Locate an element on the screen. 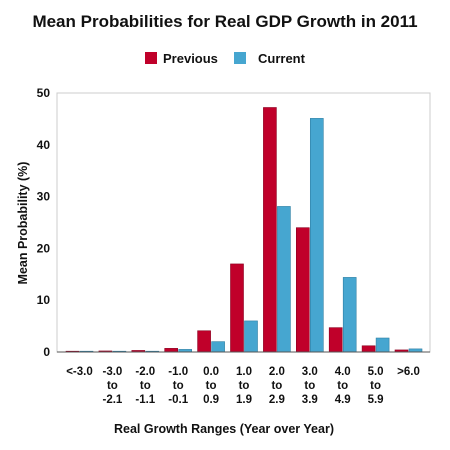  legend: Previous Current is located at coordinates (225, 58).